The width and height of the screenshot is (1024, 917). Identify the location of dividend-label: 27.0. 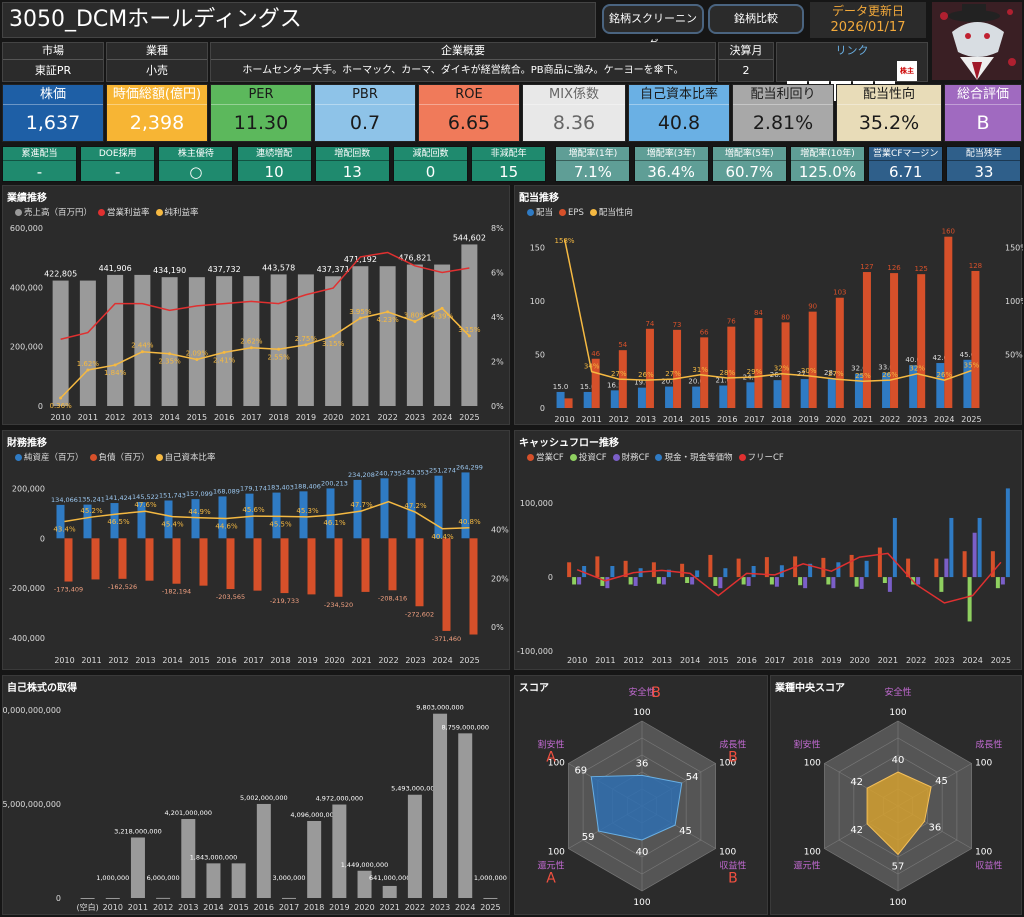
(805, 374).